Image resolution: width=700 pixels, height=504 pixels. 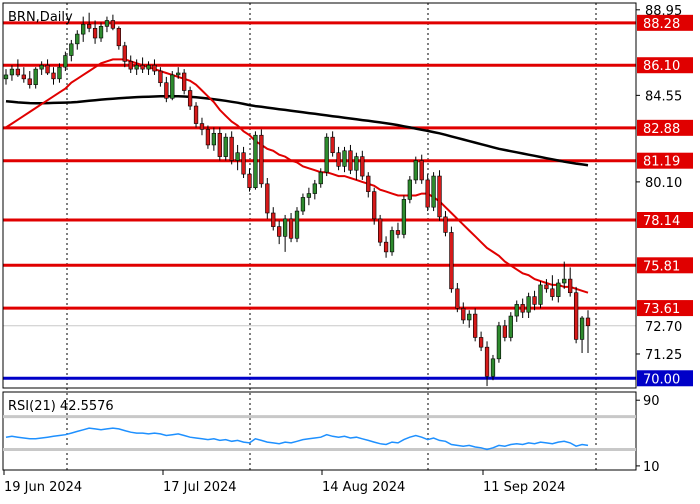 I want to click on symbol-label: BRN,Daily, so click(x=40, y=17).